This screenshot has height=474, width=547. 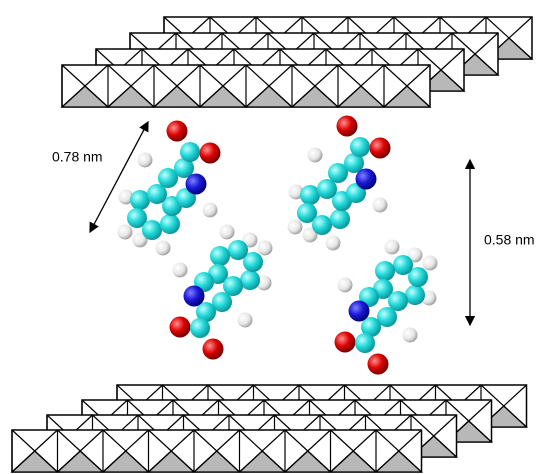 What do you see at coordinates (509, 240) in the screenshot?
I see `distance-label: 0.58 nm` at bounding box center [509, 240].